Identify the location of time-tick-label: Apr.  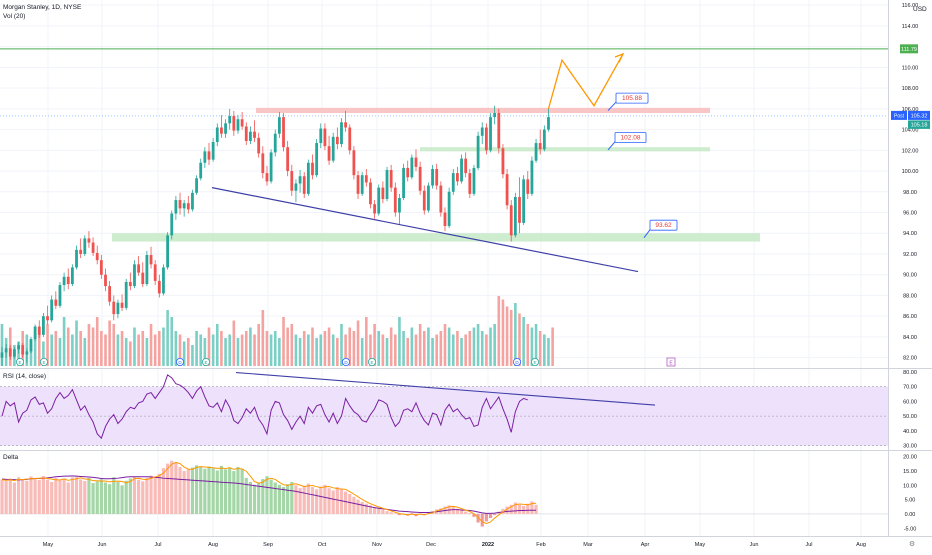
(645, 545).